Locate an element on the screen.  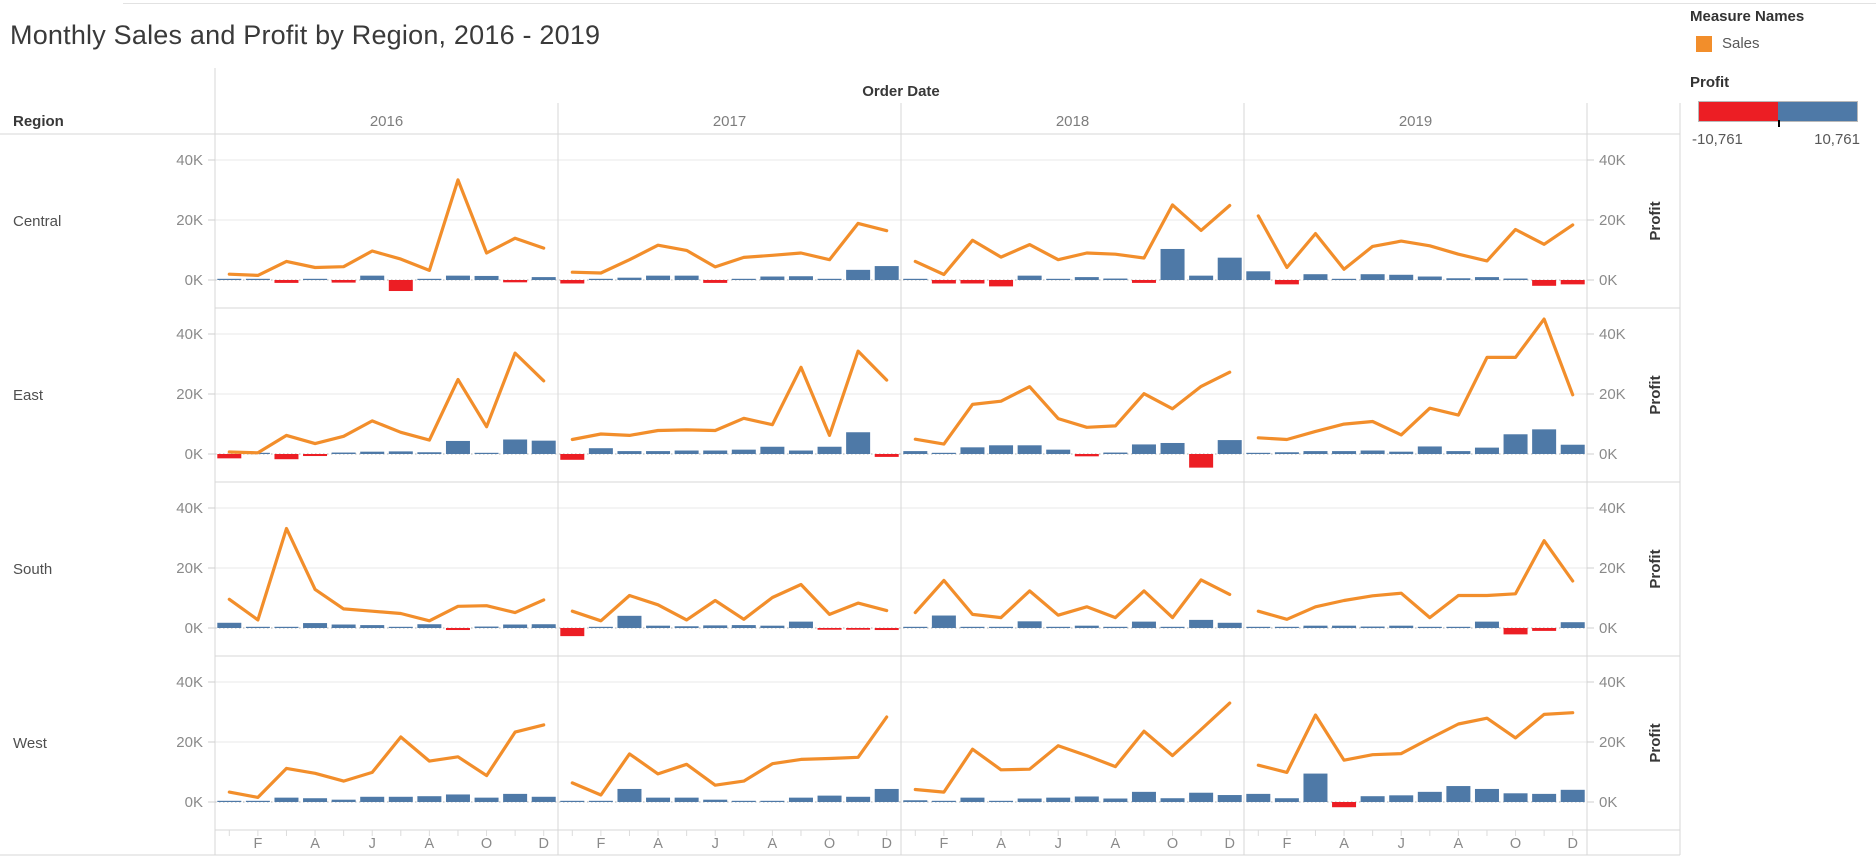
region-row-header: South is located at coordinates (32, 569).